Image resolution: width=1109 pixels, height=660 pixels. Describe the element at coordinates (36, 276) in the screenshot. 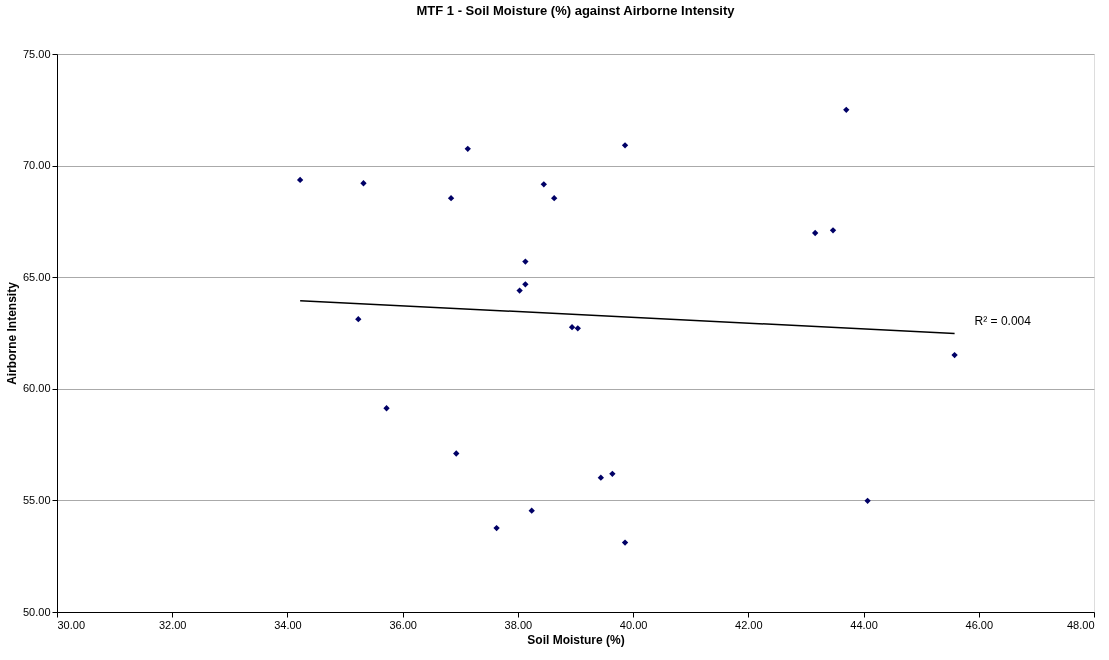

I see `y-tick-label: 65.00` at that location.